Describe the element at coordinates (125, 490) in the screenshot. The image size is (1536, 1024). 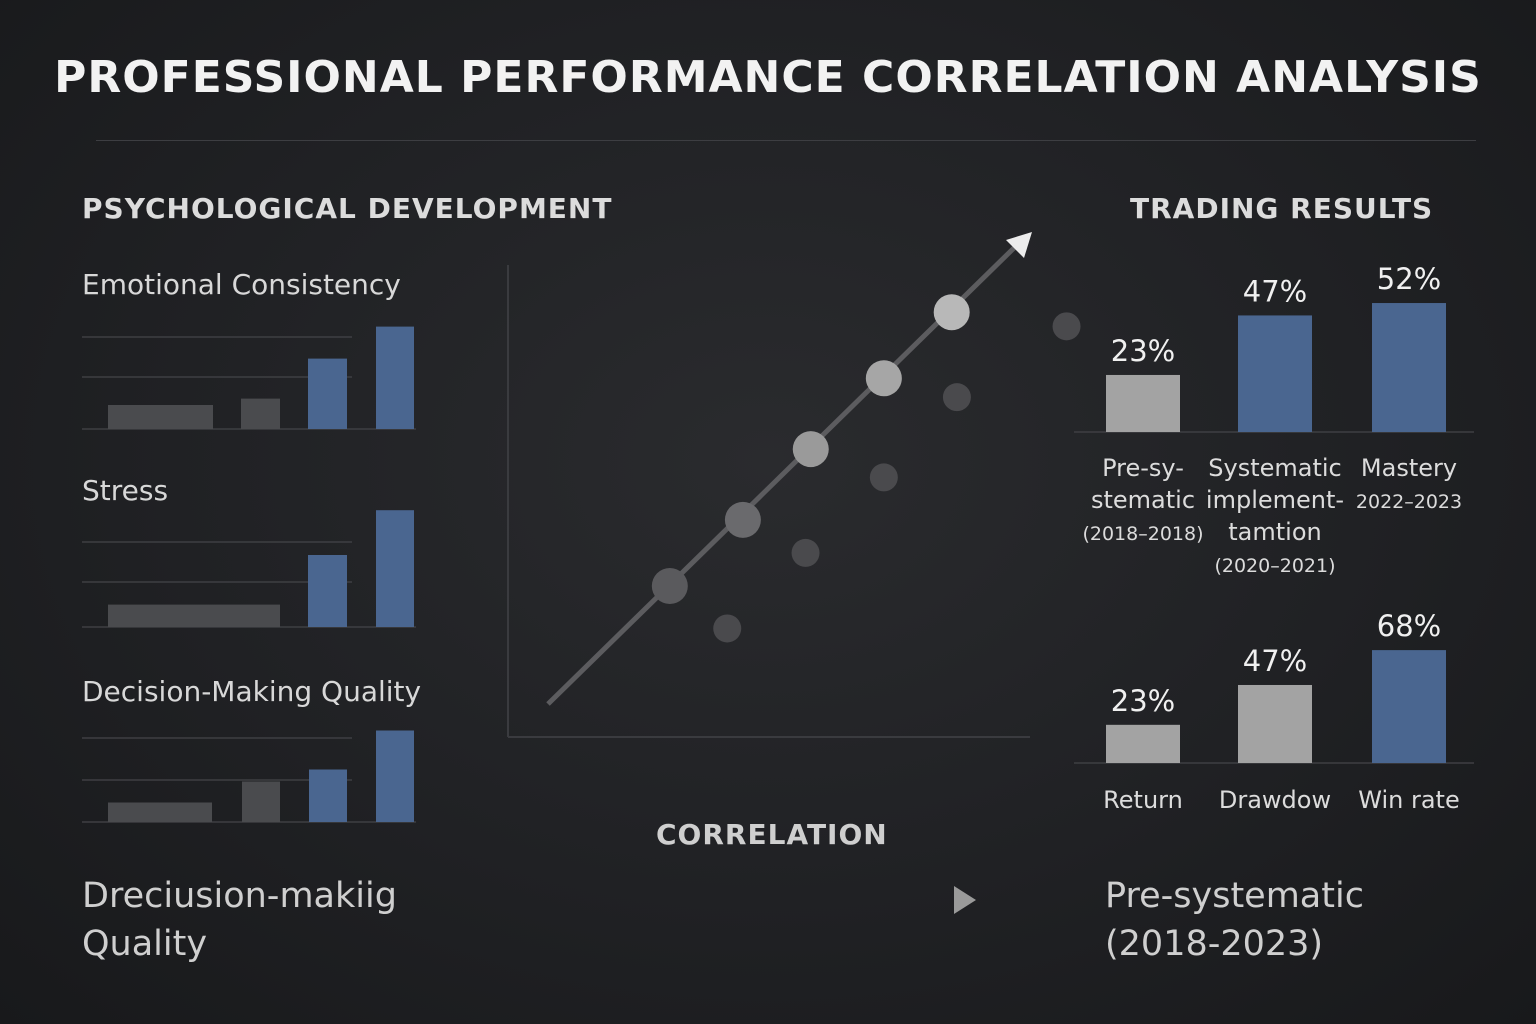
I see `stress-label: Stress` at that location.